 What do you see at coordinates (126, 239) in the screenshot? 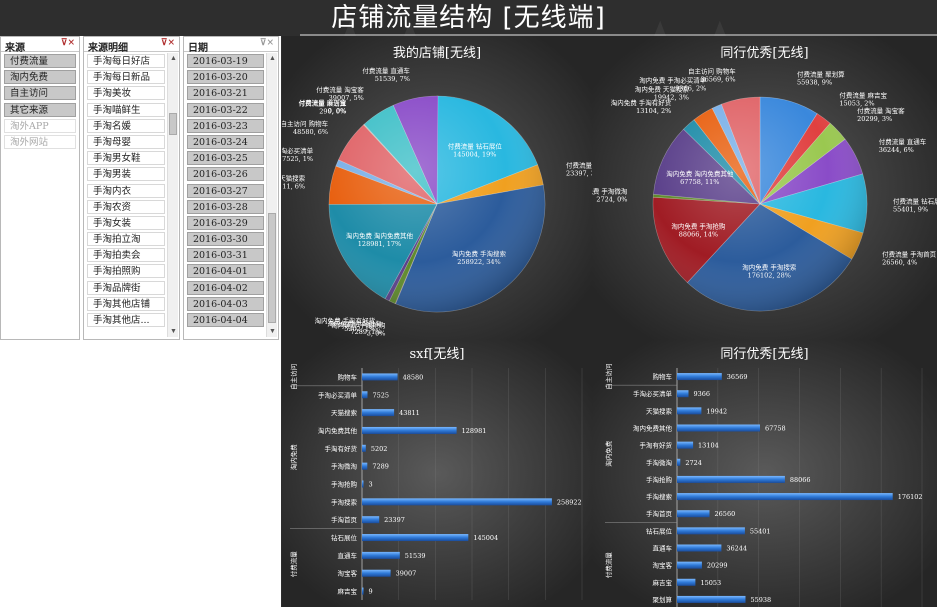
I see `slicer-detail-item: 手淘拍立淘` at bounding box center [126, 239].